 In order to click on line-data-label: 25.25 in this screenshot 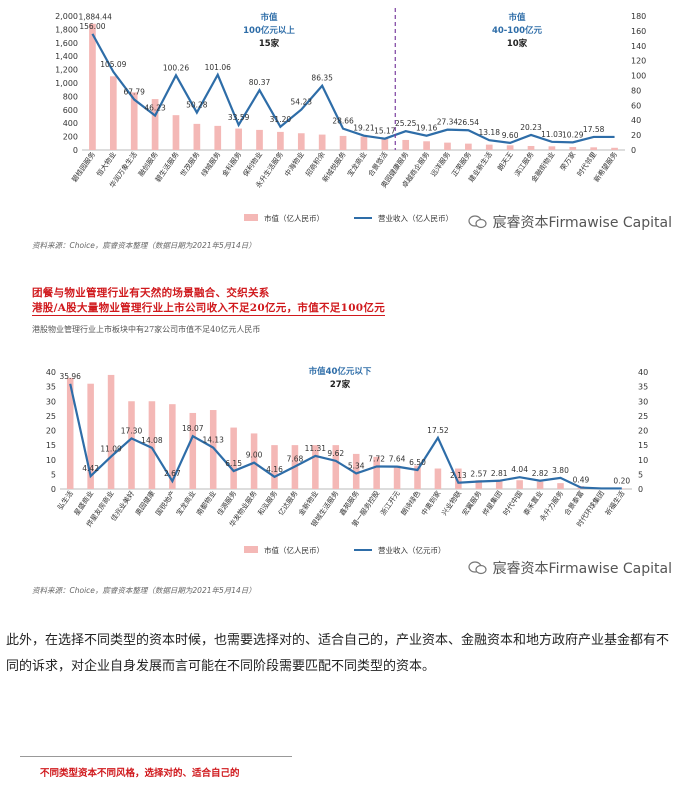, I will do `click(406, 123)`.